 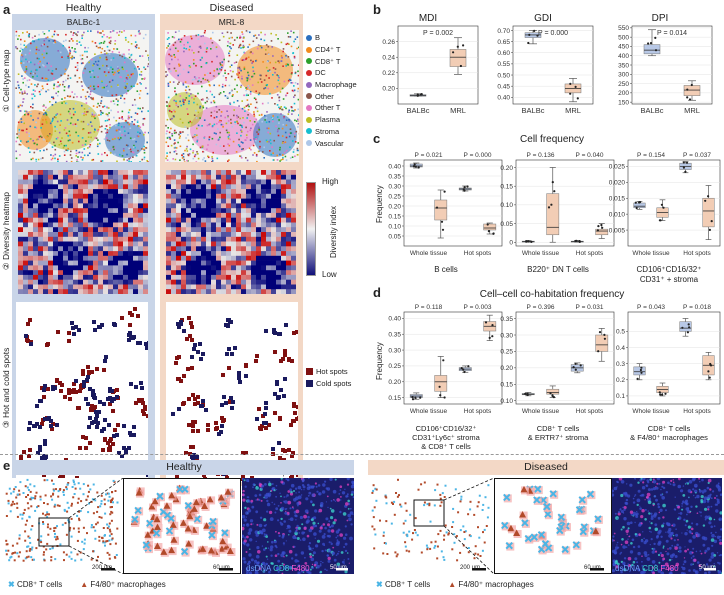 I want to click on y-tick-label: 0.20, so click(x=394, y=382).